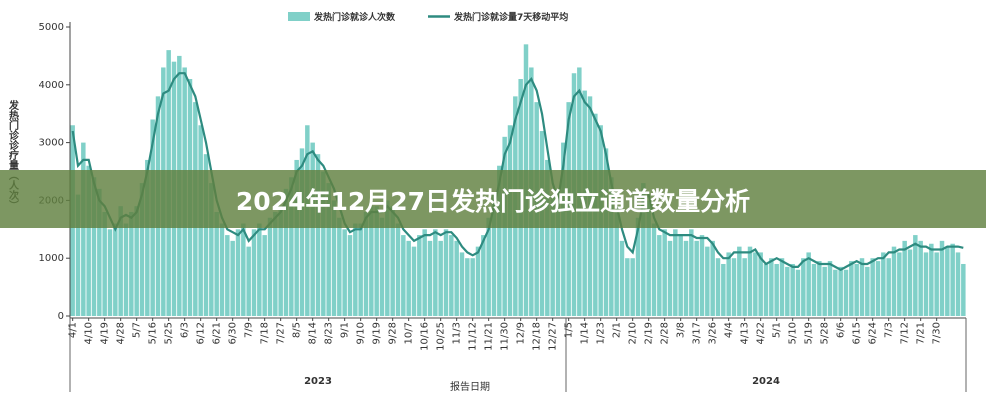  Describe the element at coordinates (649, 333) in the screenshot. I see `x-tick-label: 2/19` at that location.